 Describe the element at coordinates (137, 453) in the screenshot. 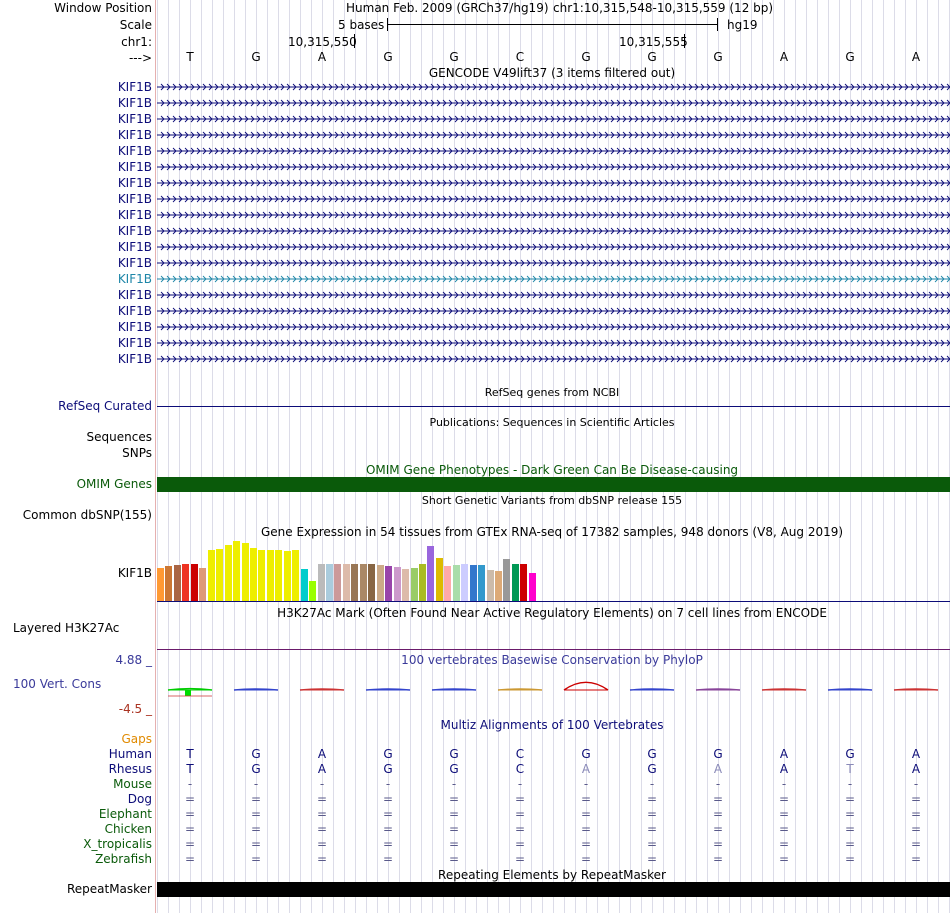

I see `snps-label: SNPs` at that location.